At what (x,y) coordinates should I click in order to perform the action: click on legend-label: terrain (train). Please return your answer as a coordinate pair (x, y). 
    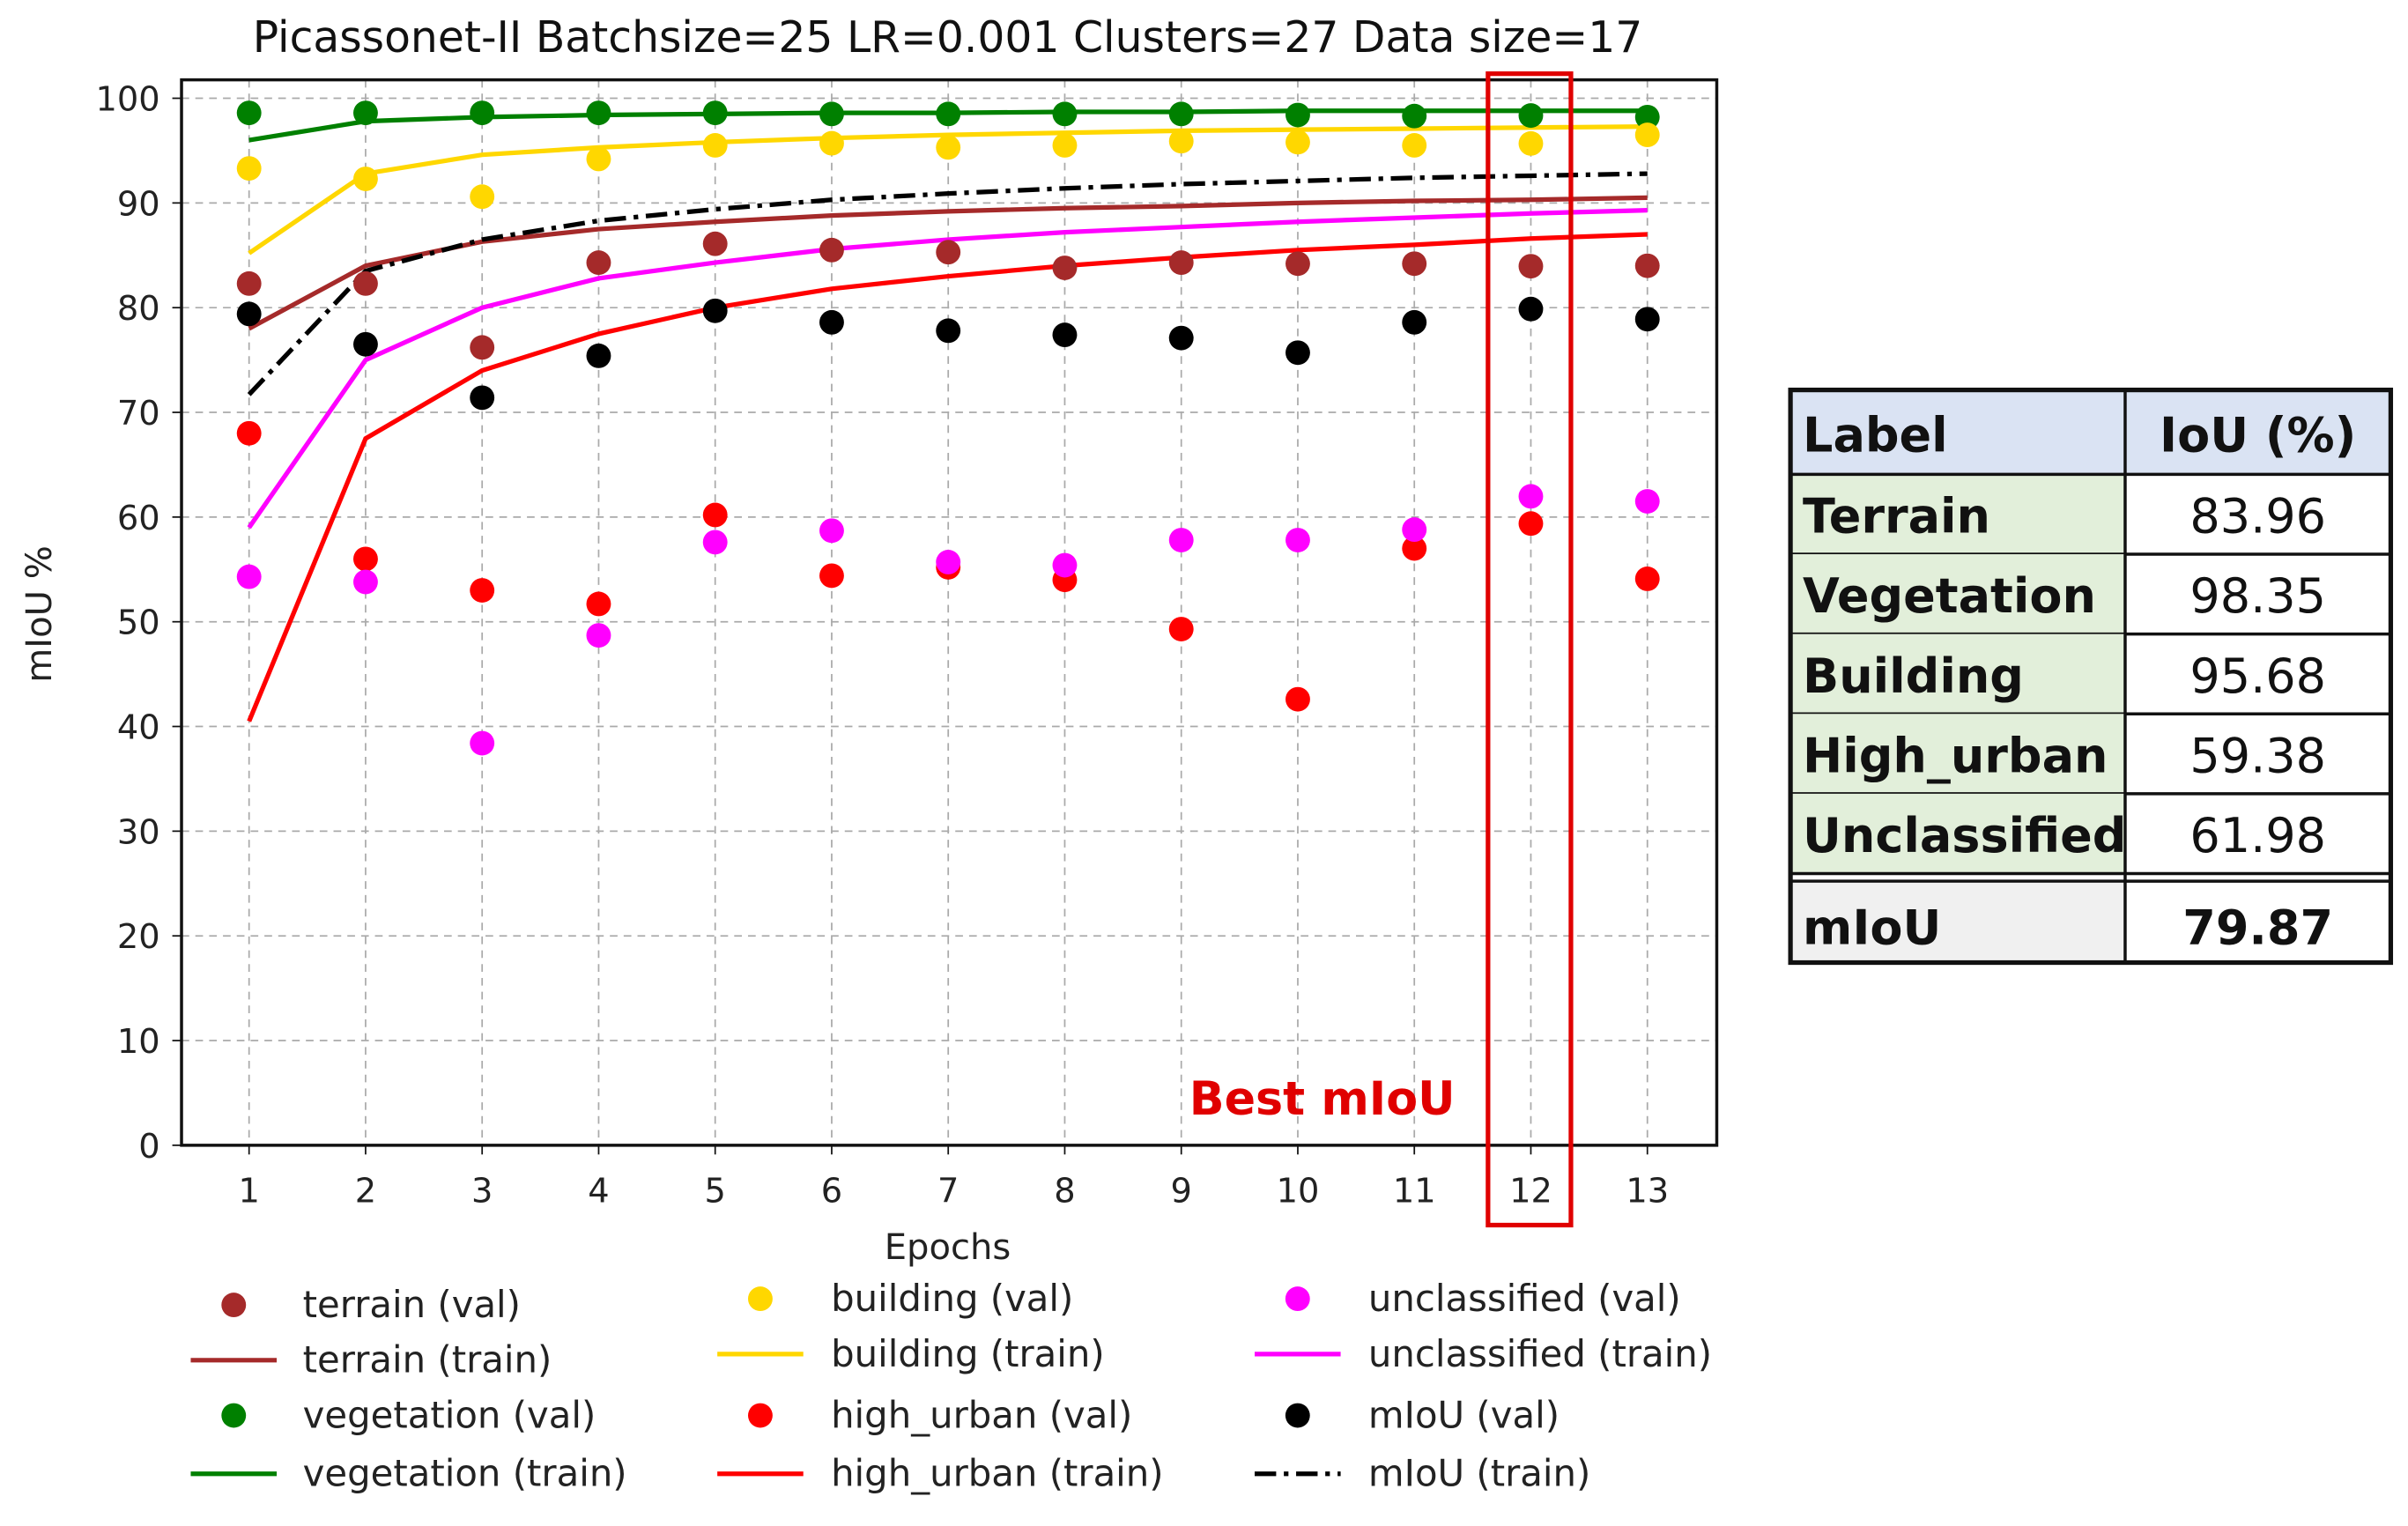
    Looking at the image, I should click on (427, 1360).